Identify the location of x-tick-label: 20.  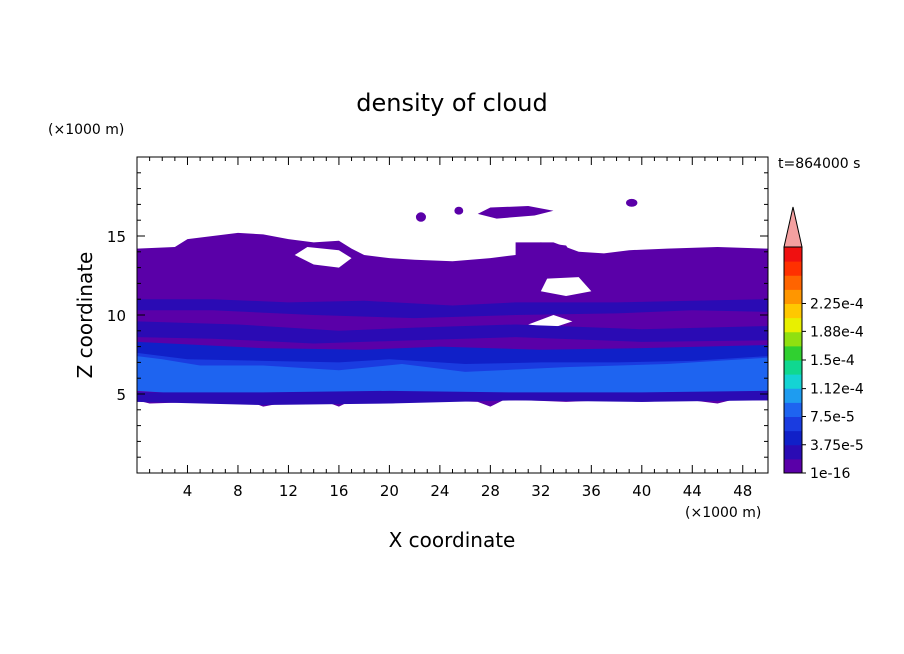
(389, 491).